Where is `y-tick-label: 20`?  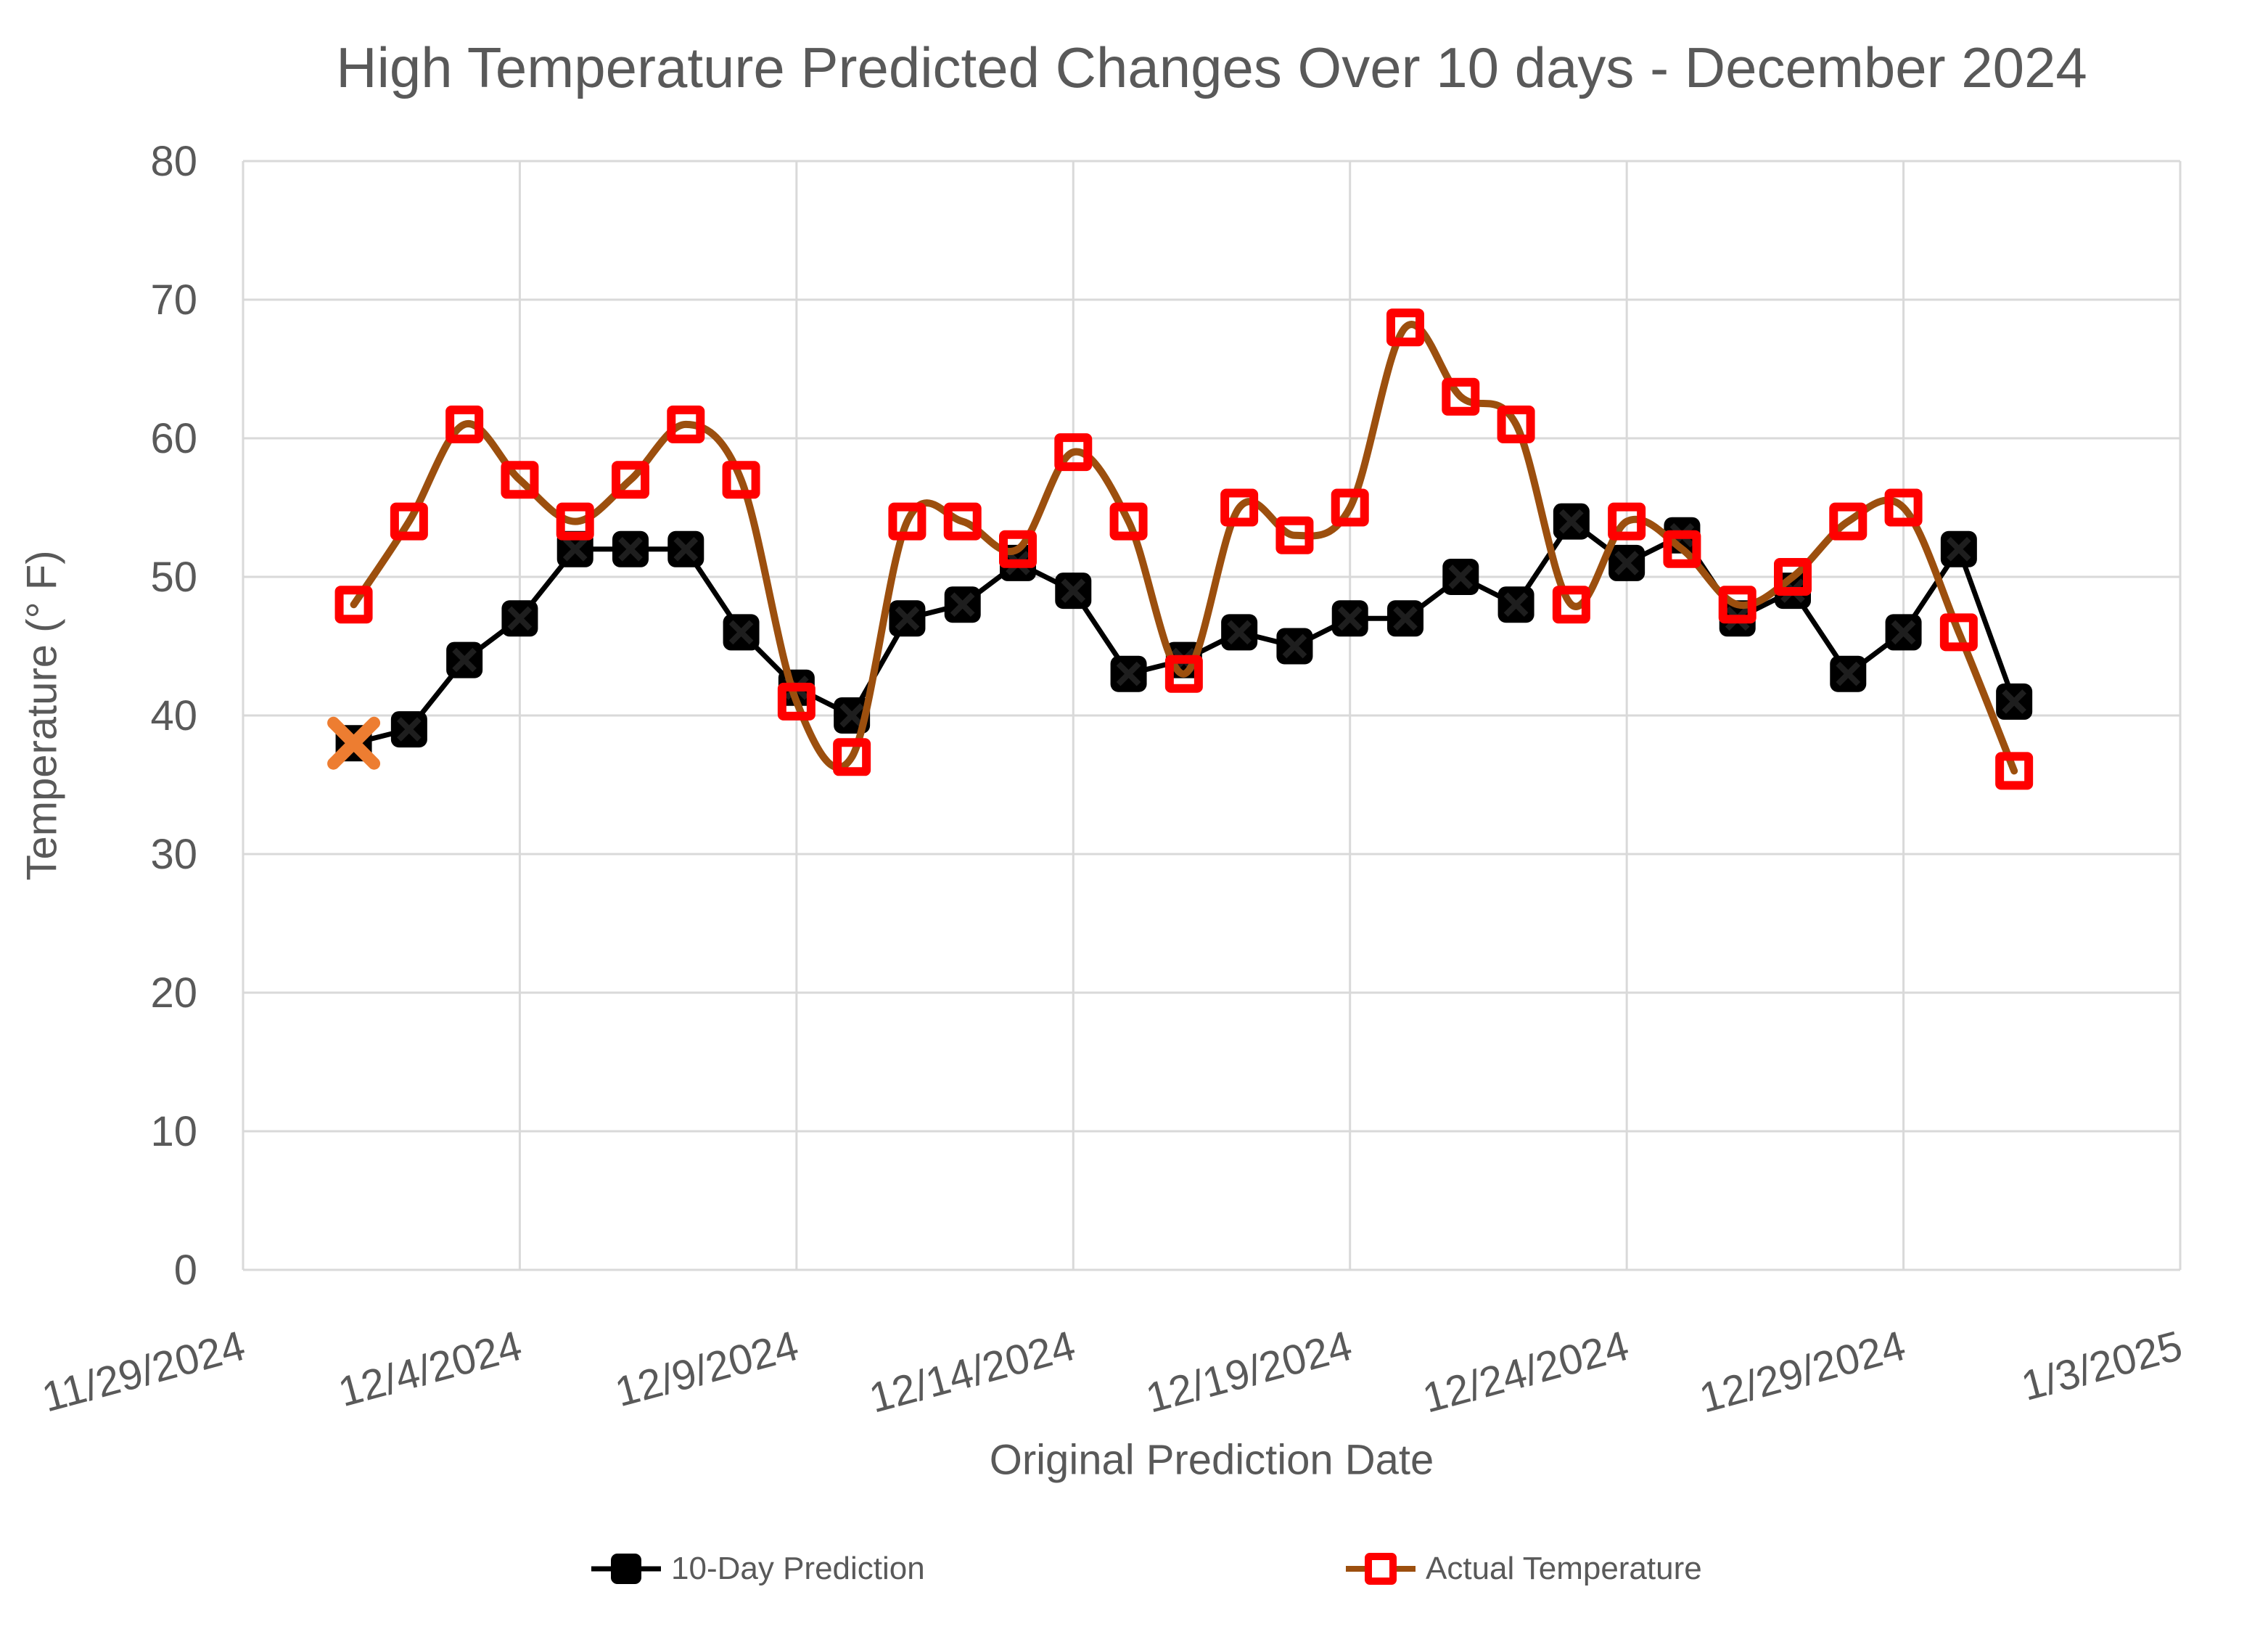 y-tick-label: 20 is located at coordinates (174, 993).